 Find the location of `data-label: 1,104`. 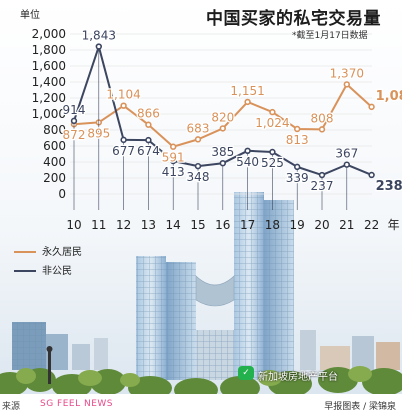

data-label: 1,104 is located at coordinates (123, 95).